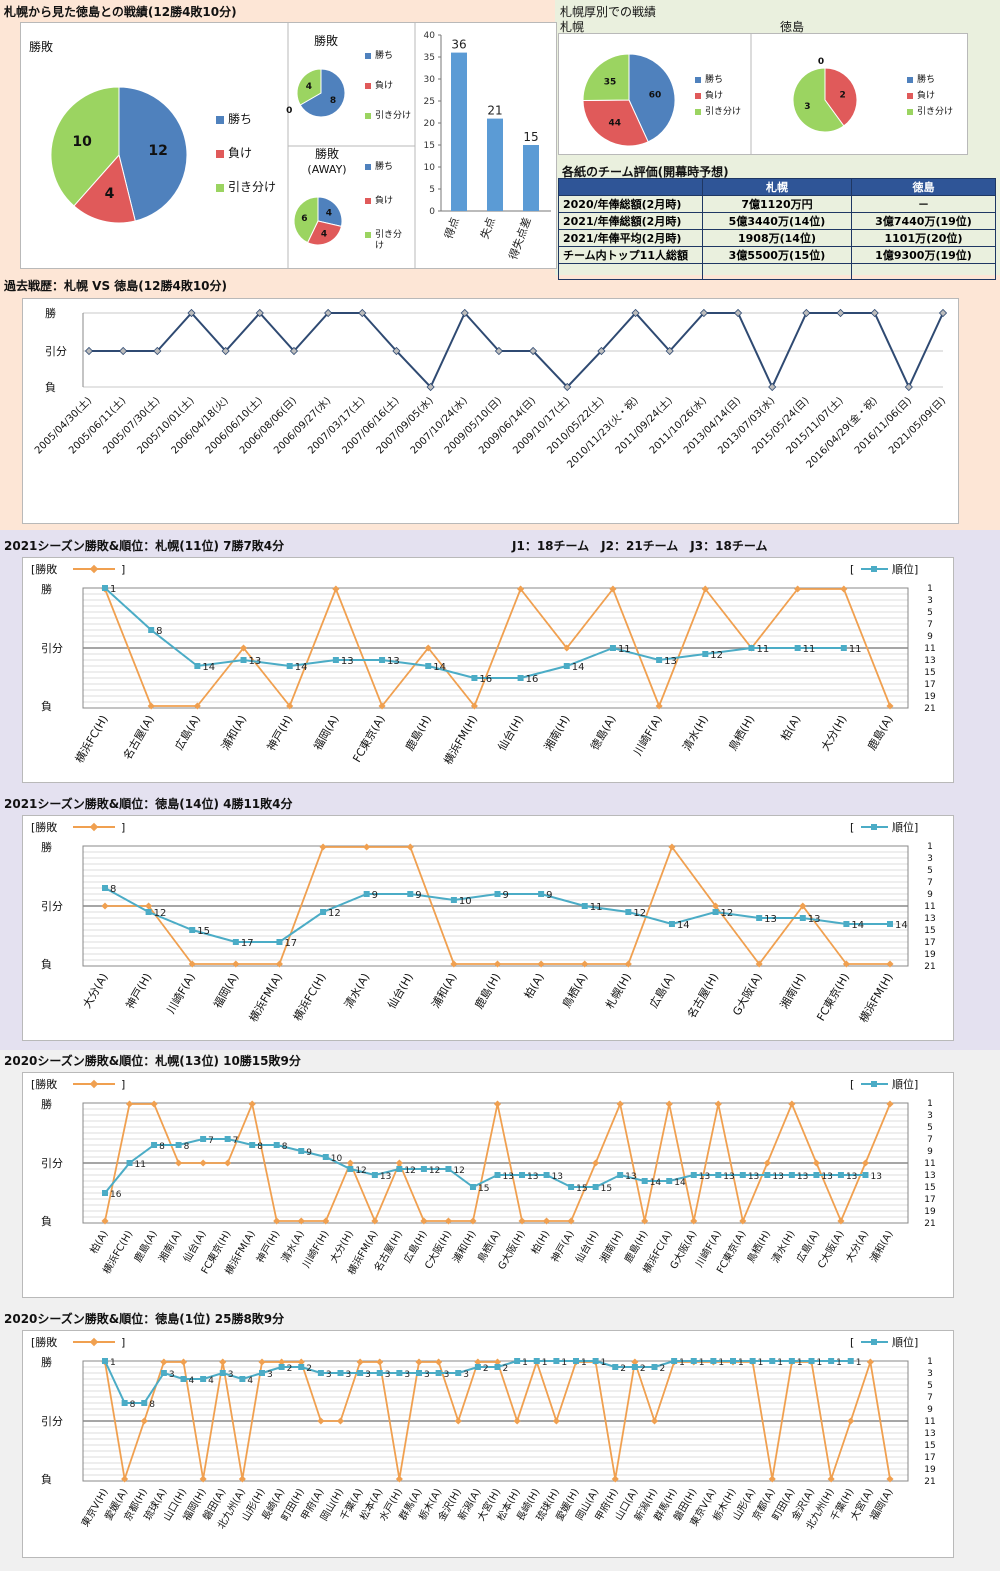 The image size is (1000, 1571). What do you see at coordinates (148, 804) in the screenshot?
I see `season-2-title: 2021シーズン勝敗&順位：徳島(14位) 4勝11敗4分` at bounding box center [148, 804].